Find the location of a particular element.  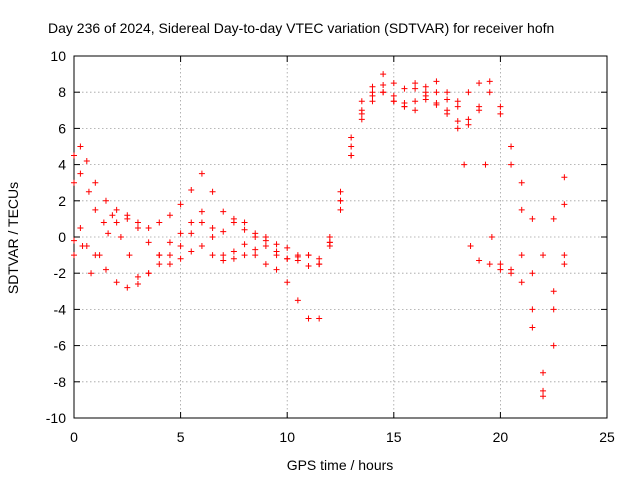

y-tick-label: -10 is located at coordinates (56, 418).